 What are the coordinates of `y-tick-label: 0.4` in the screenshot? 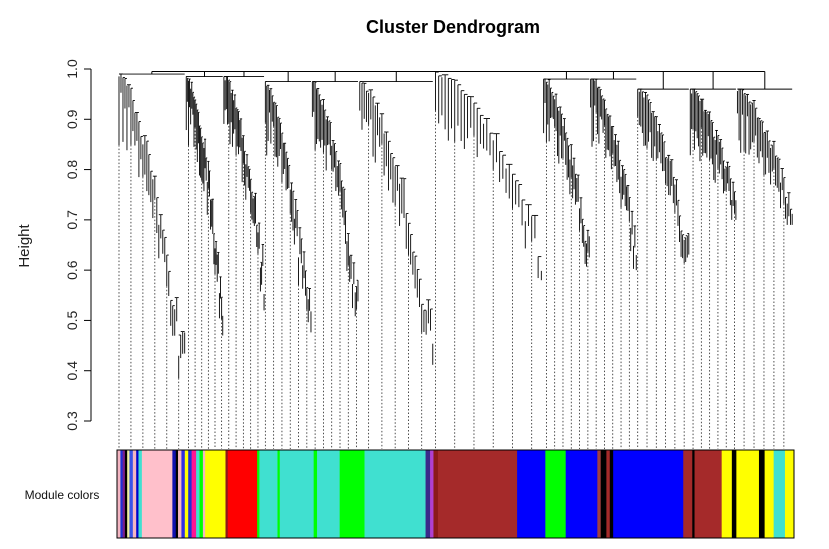 It's located at (72, 371).